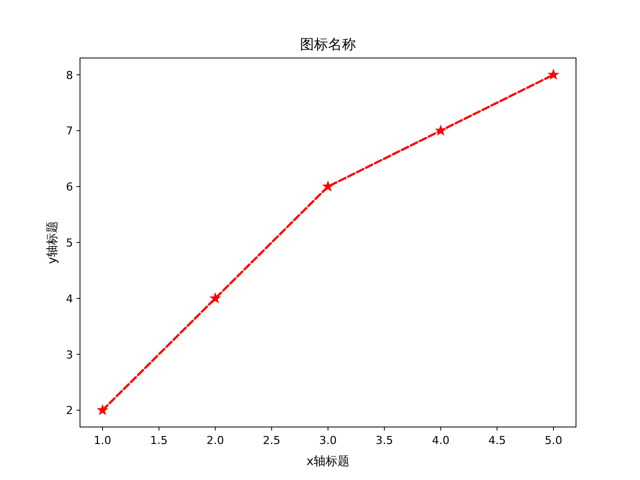 The height and width of the screenshot is (480, 640). Describe the element at coordinates (103, 440) in the screenshot. I see `x-tick-label: 1.0` at that location.